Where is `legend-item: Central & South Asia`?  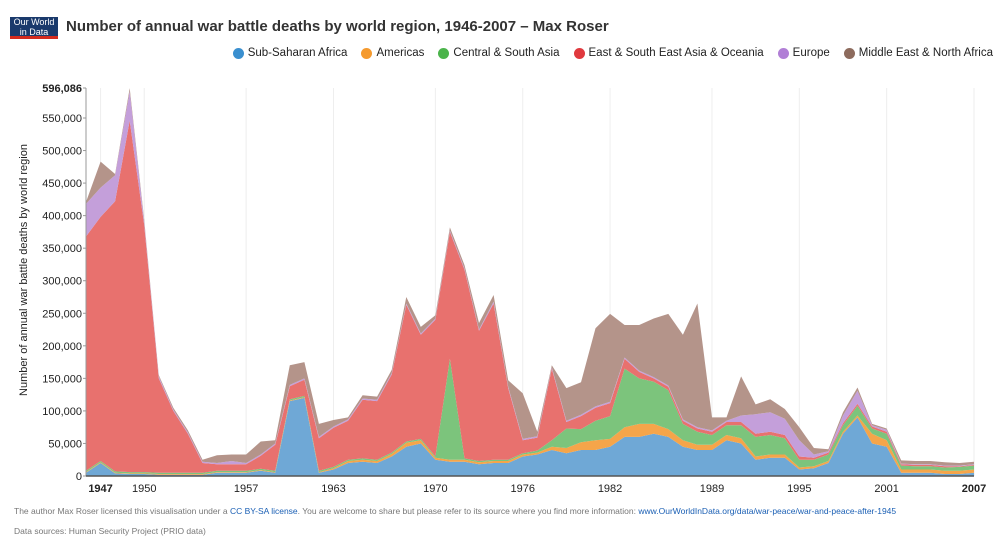 legend-item: Central & South Asia is located at coordinates (499, 53).